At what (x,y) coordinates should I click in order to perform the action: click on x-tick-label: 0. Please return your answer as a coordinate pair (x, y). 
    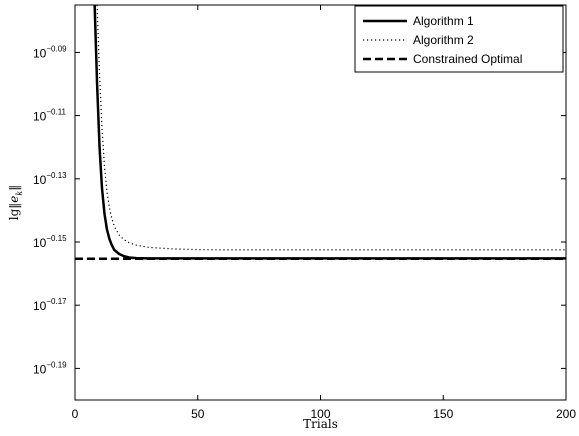
    Looking at the image, I should click on (75, 414).